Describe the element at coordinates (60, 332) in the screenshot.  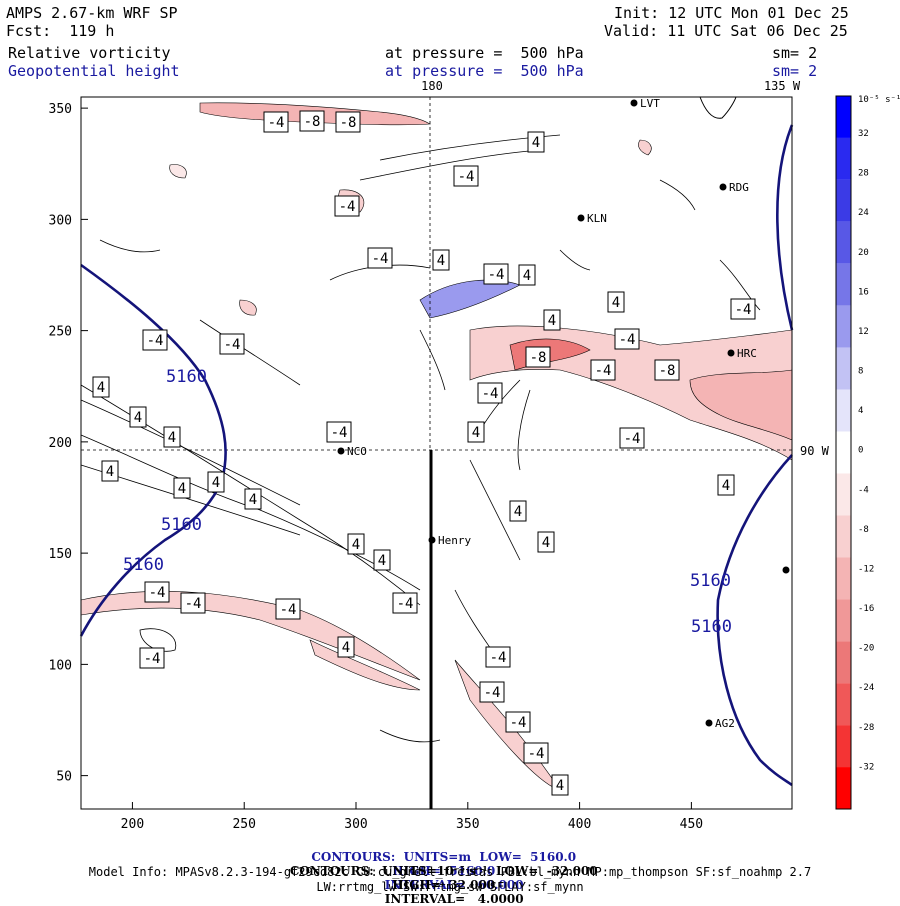
I see `y-tick-label: 250` at that location.